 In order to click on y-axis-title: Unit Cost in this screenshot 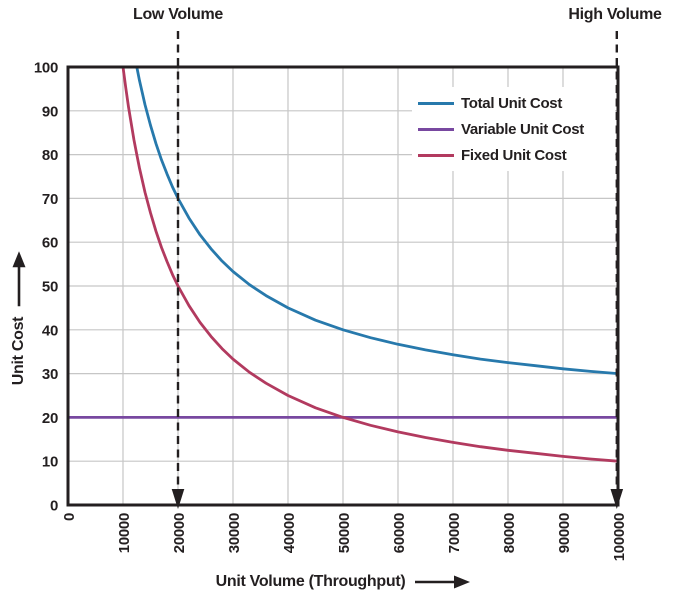, I will do `click(19, 318)`.